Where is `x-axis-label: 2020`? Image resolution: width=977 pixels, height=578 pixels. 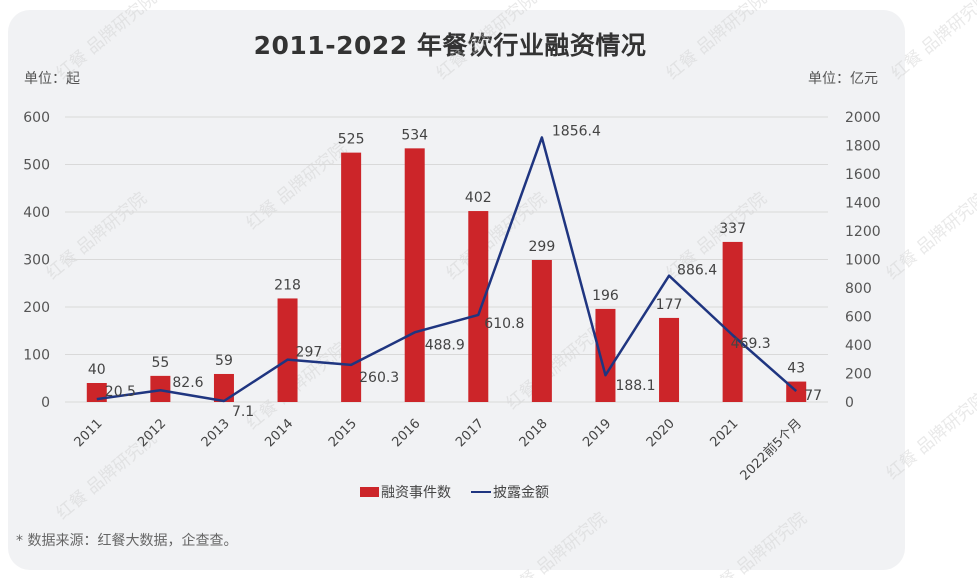 x-axis-label: 2020 is located at coordinates (661, 433).